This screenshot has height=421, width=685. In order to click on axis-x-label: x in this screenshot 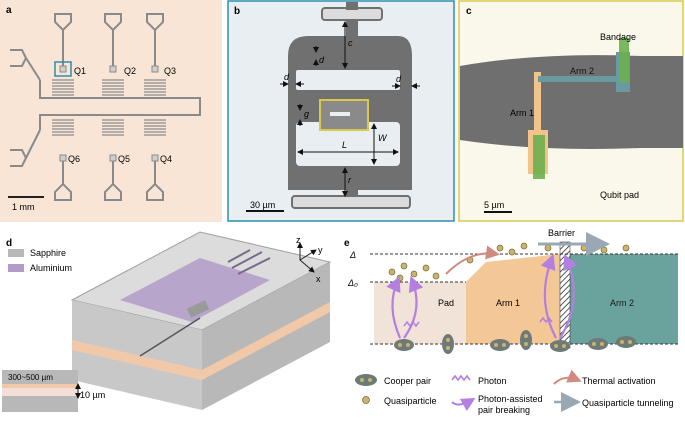, I will do `click(318, 279)`.